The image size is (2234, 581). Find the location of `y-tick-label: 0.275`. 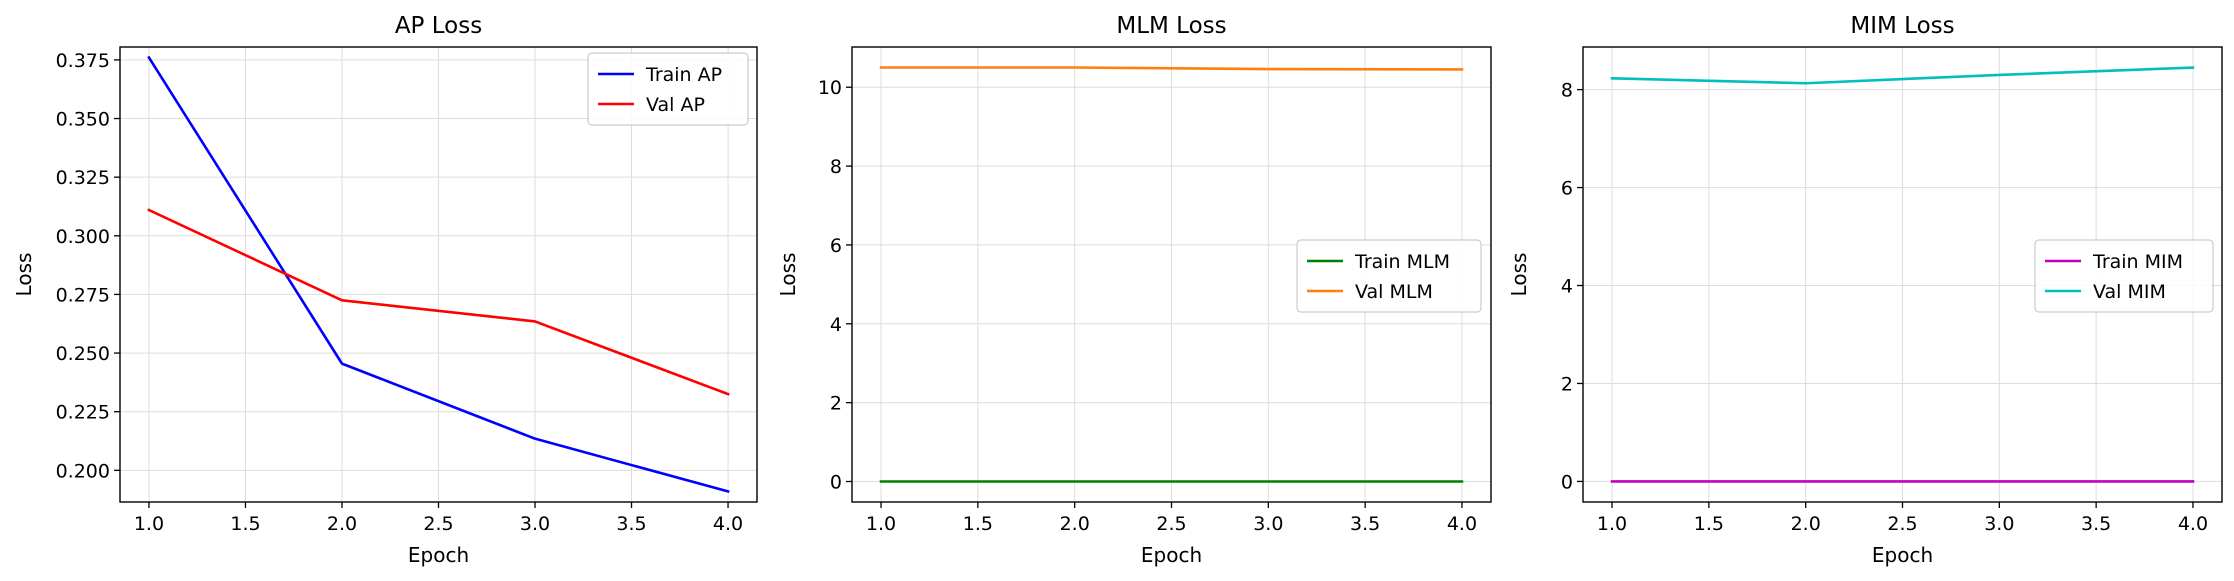

y-tick-label: 0.275 is located at coordinates (83, 295).